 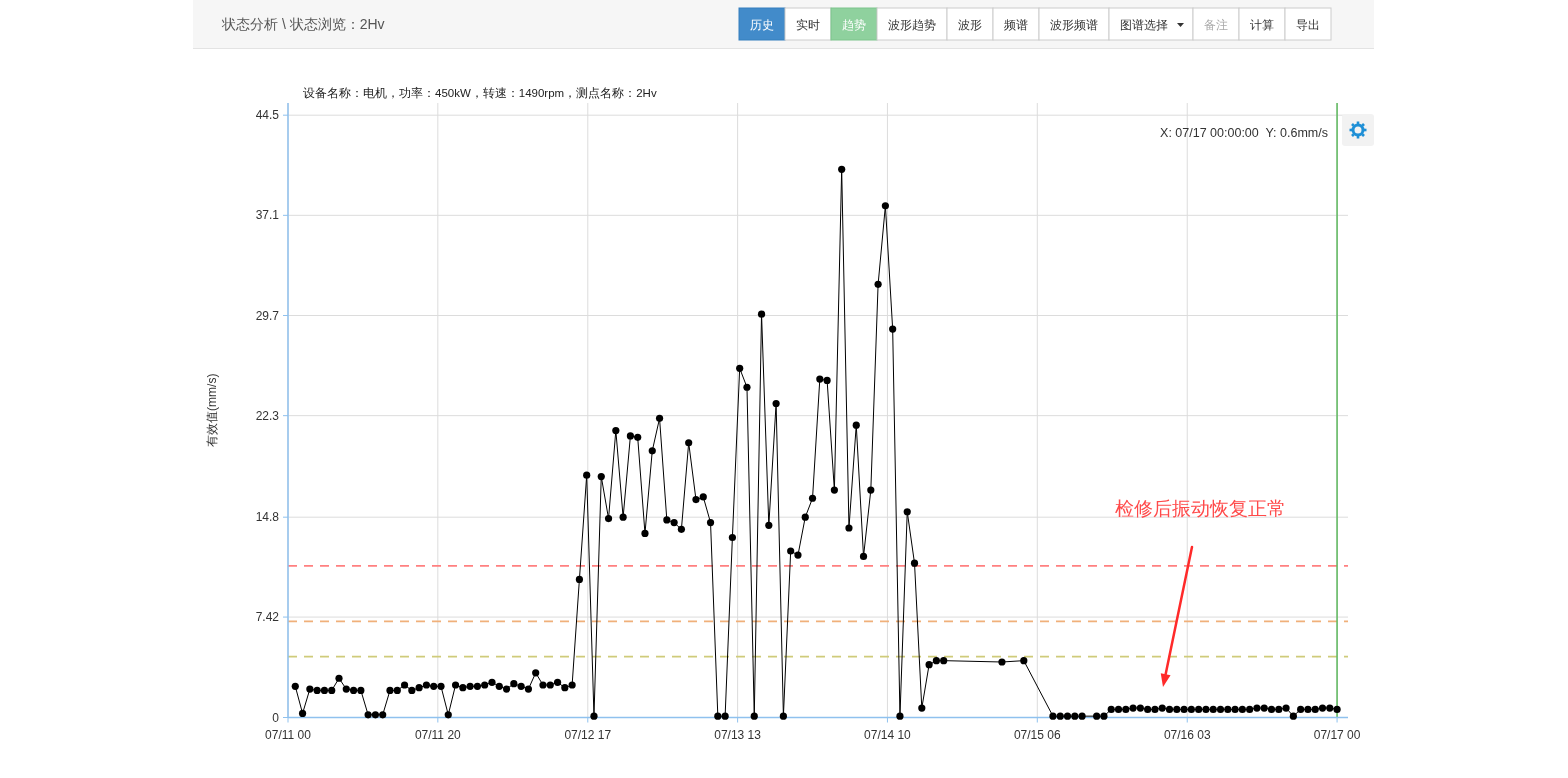 What do you see at coordinates (888, 734) in the screenshot?
I see `x-tick-label: 07/14 10` at bounding box center [888, 734].